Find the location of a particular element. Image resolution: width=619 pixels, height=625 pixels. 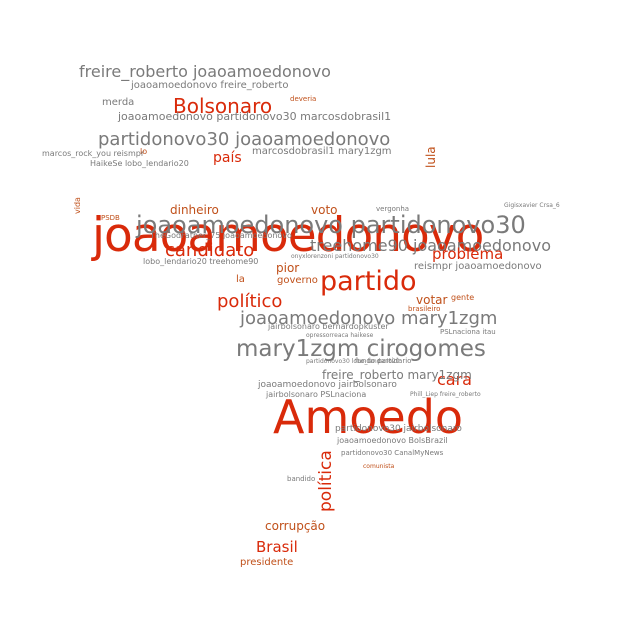

word-vergonha: vergonha is located at coordinates (393, 209).